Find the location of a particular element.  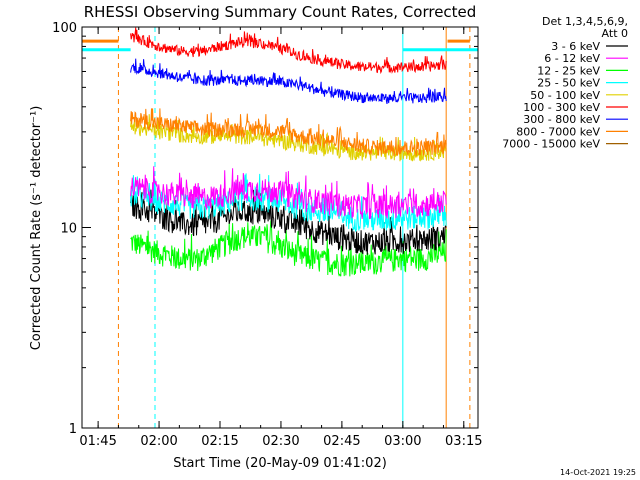

legend-label-4: 50 - 100 keV is located at coordinates (565, 95).